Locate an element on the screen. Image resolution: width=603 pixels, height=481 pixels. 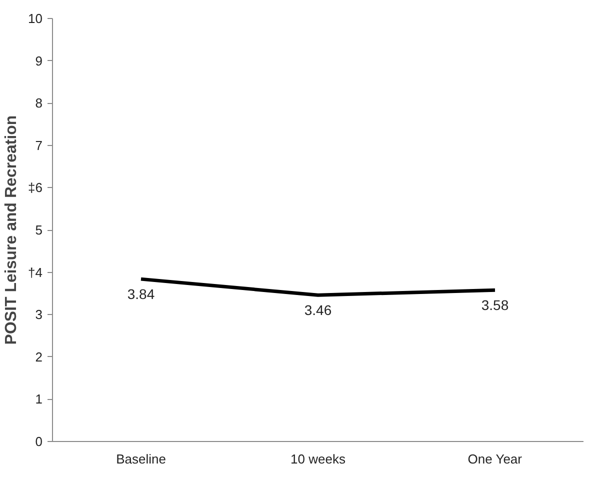
x-tick-label: Baseline is located at coordinates (141, 459).